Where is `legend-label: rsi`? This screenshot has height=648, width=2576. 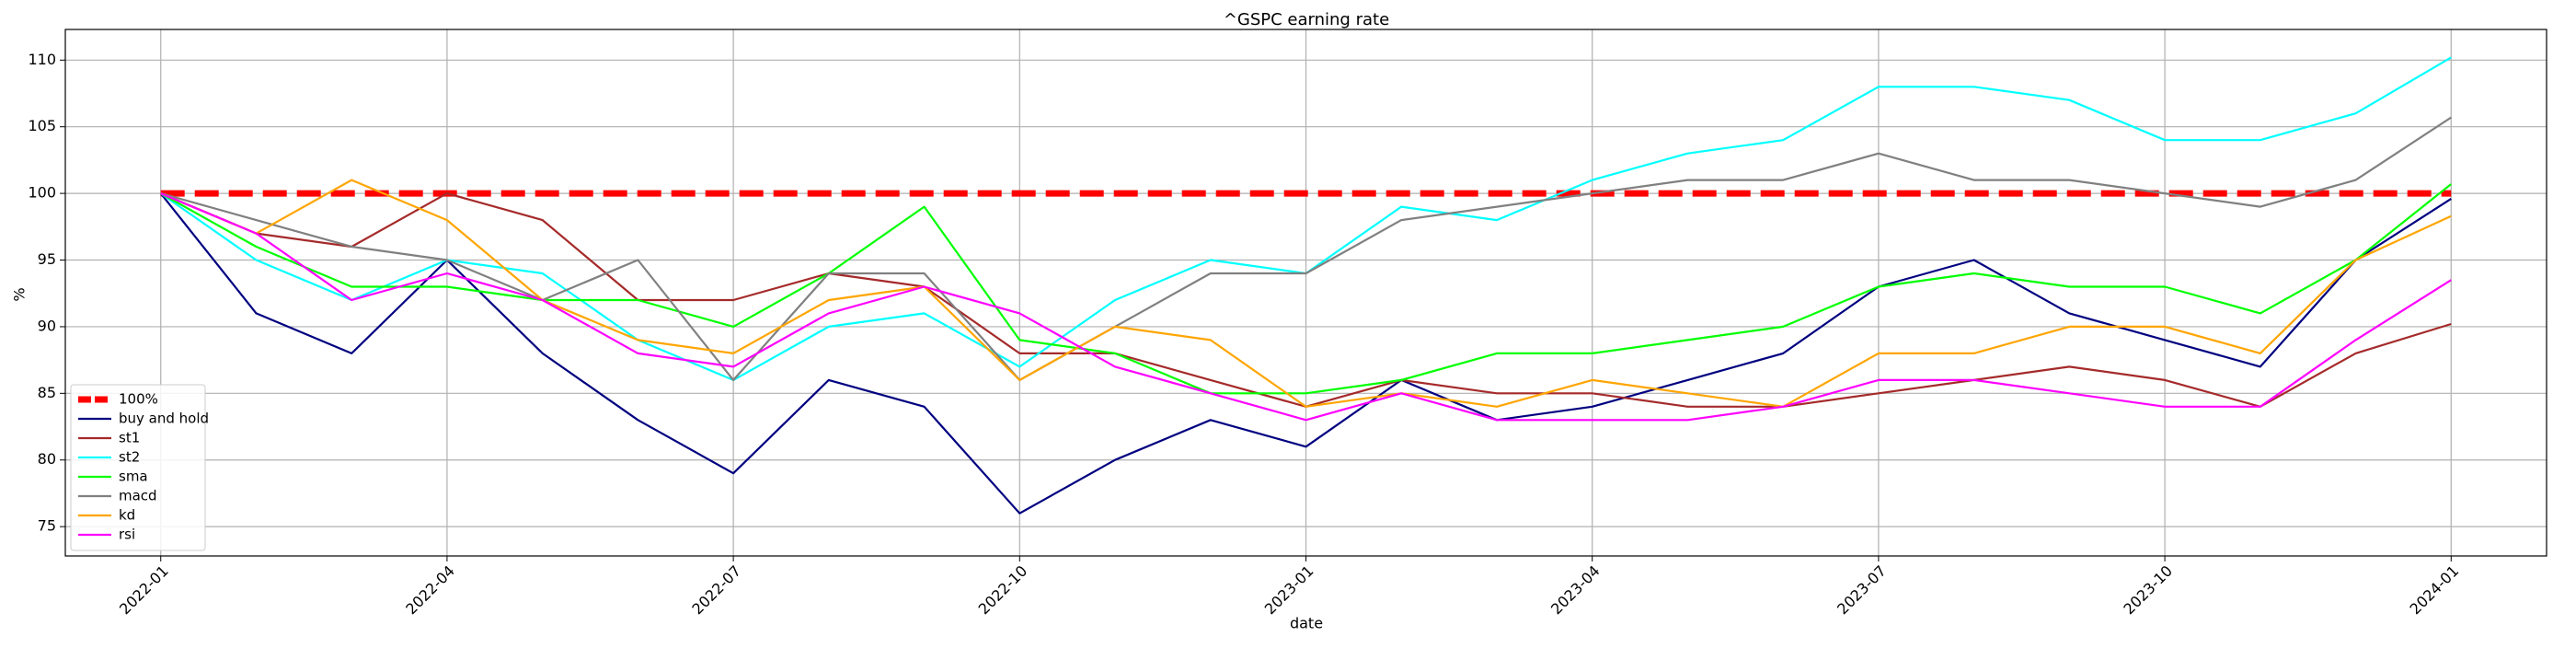 legend-label: rsi is located at coordinates (127, 534).